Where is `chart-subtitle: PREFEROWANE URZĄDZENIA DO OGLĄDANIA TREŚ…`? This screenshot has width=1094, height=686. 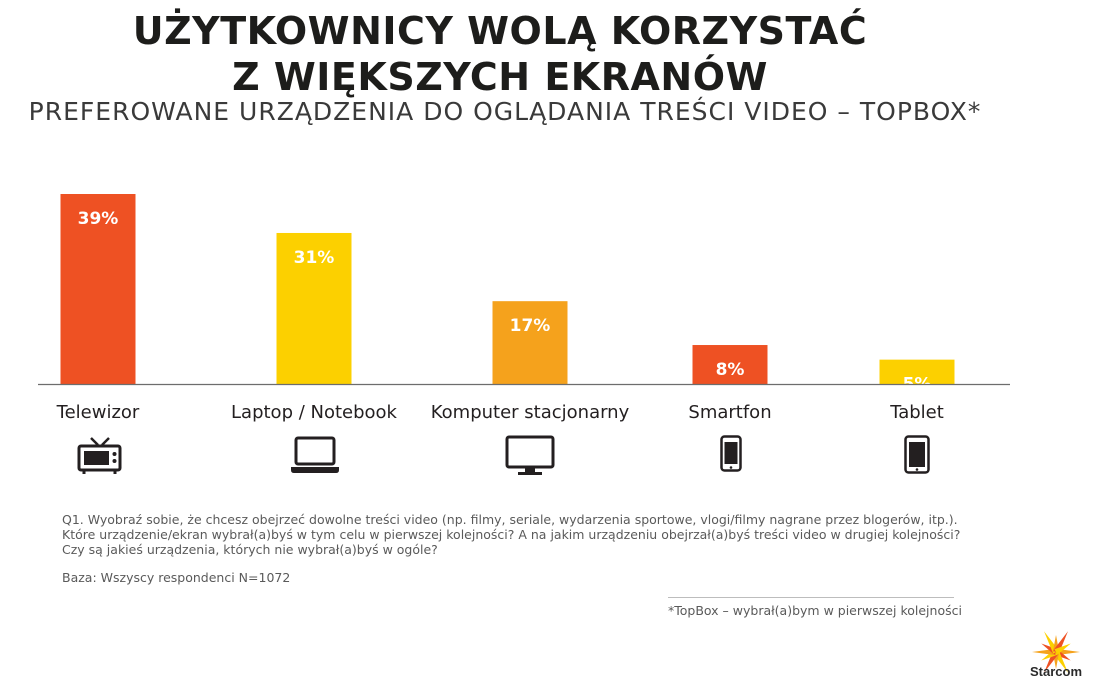 chart-subtitle: PREFEROWANE URZĄDZENIA DO OGLĄDANIA TREŚ… is located at coordinates (505, 111).